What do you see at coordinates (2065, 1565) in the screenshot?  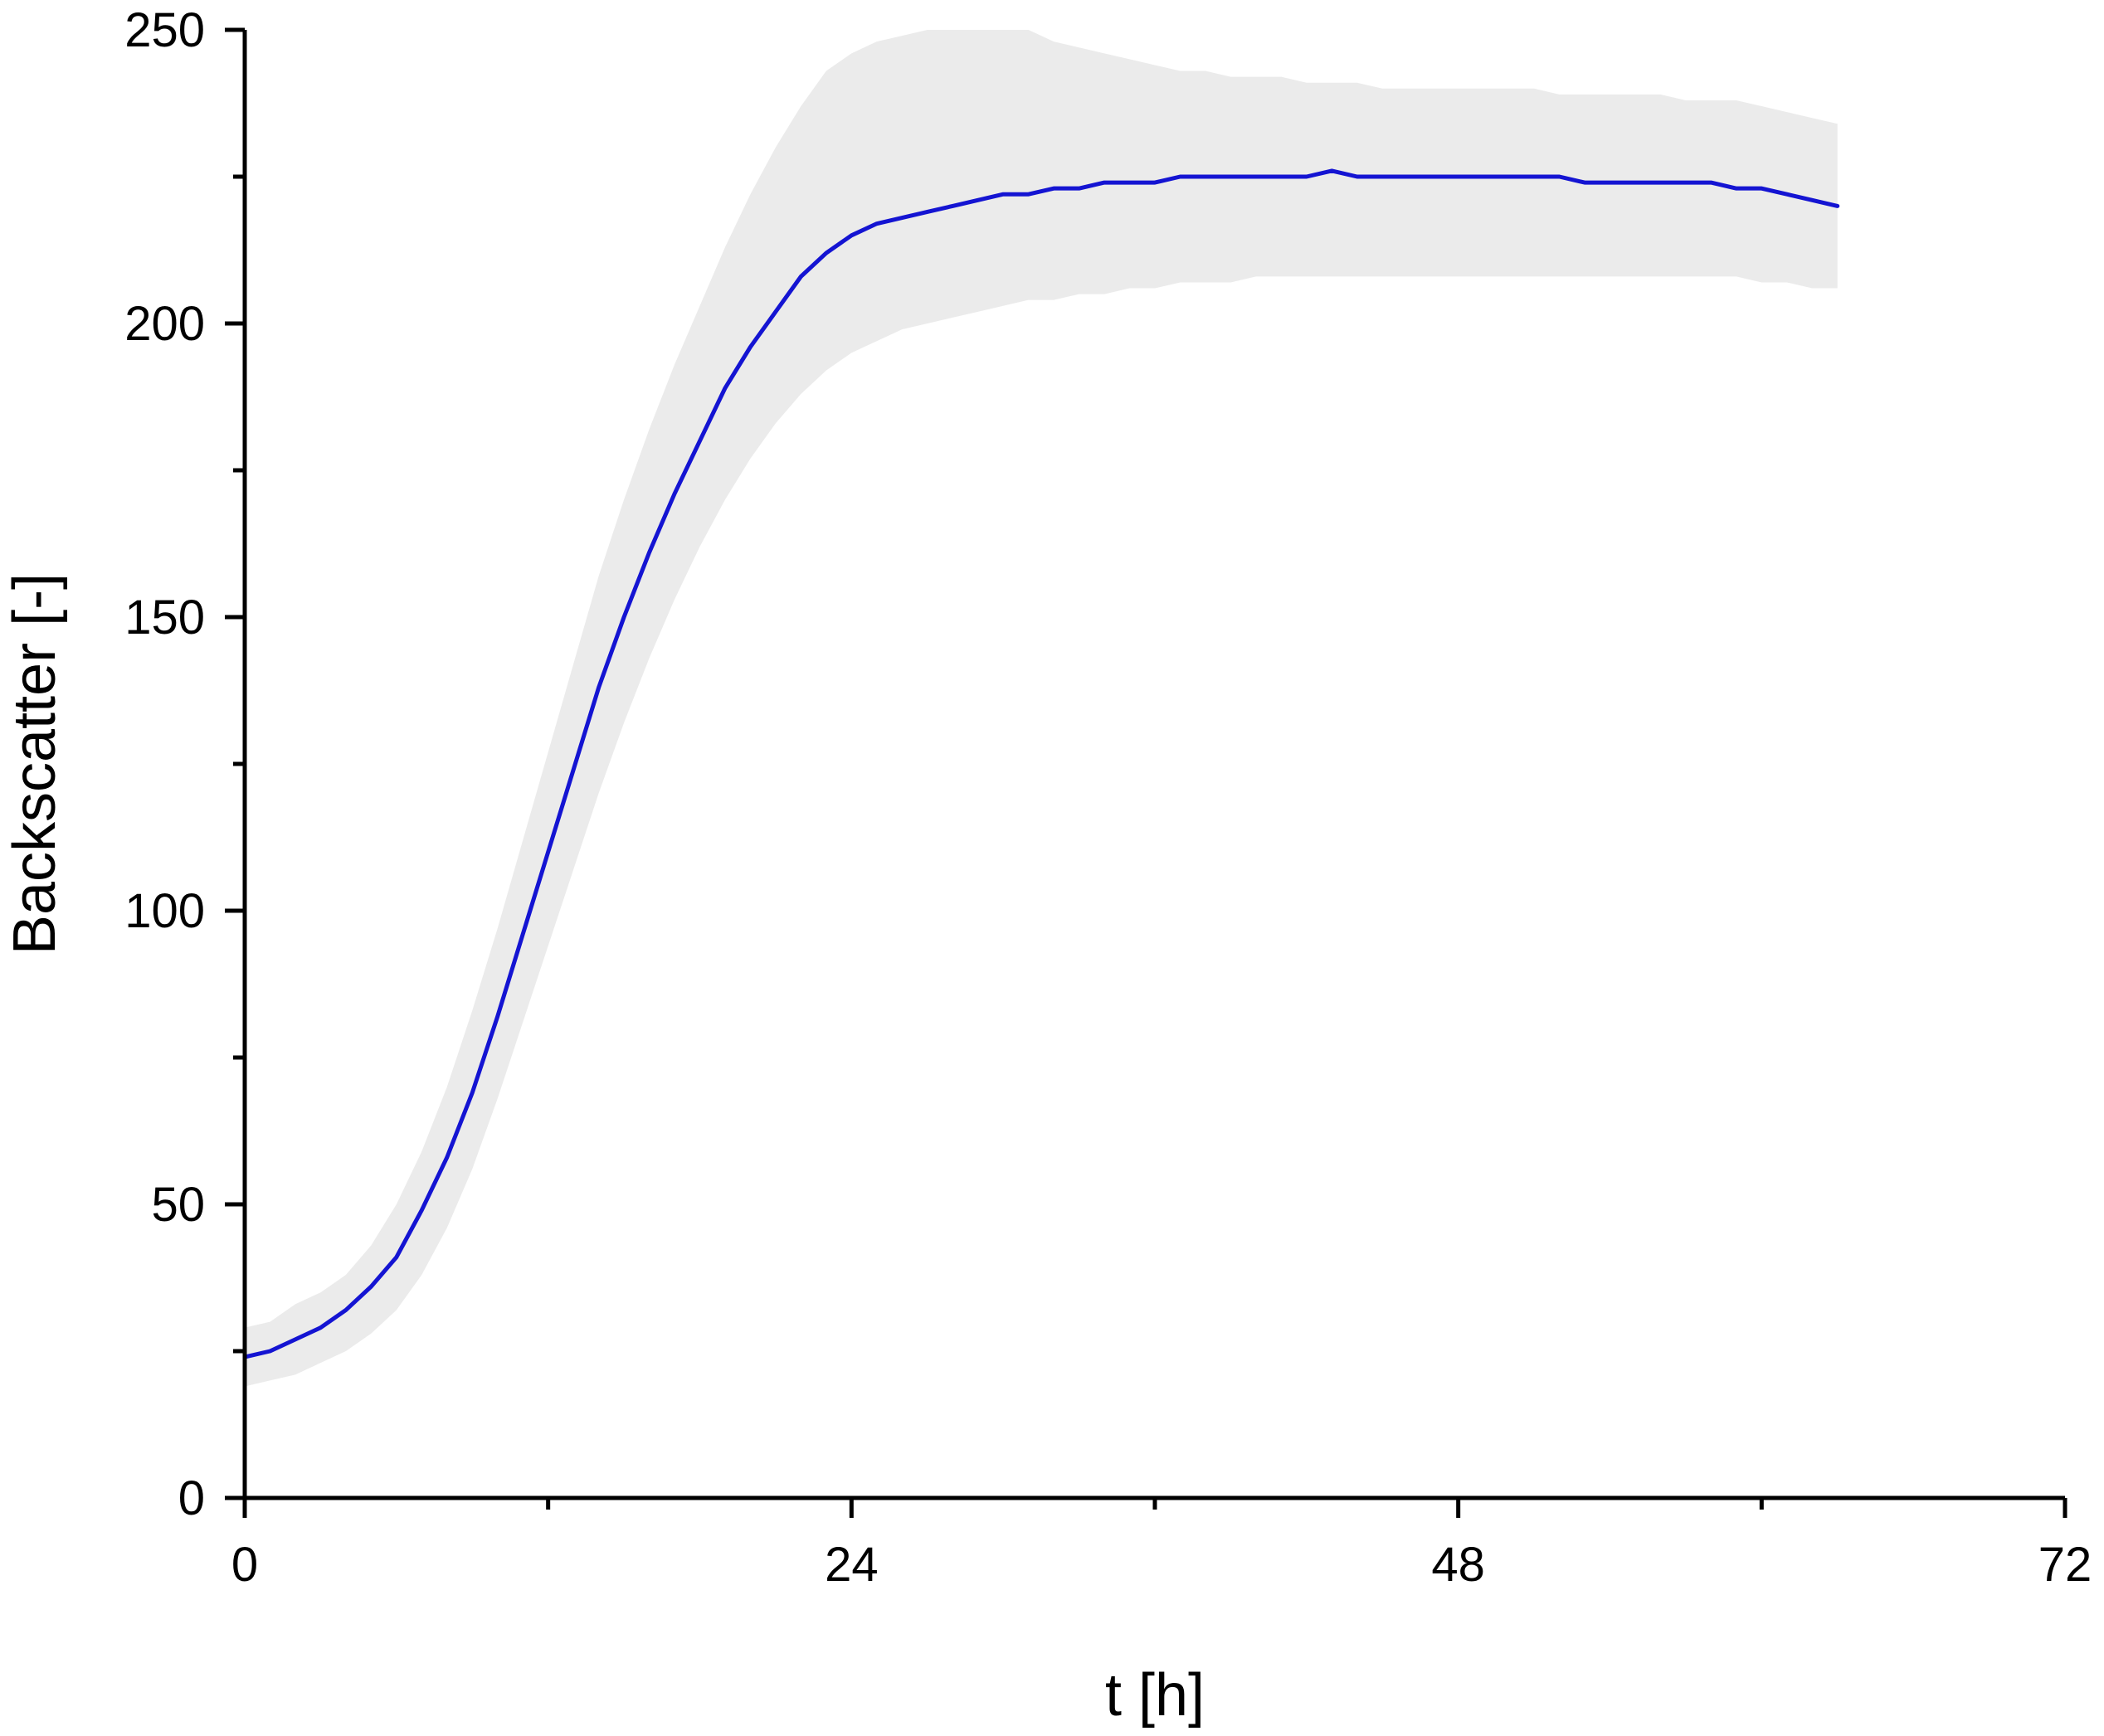 I see `x-tick-label: 72` at bounding box center [2065, 1565].